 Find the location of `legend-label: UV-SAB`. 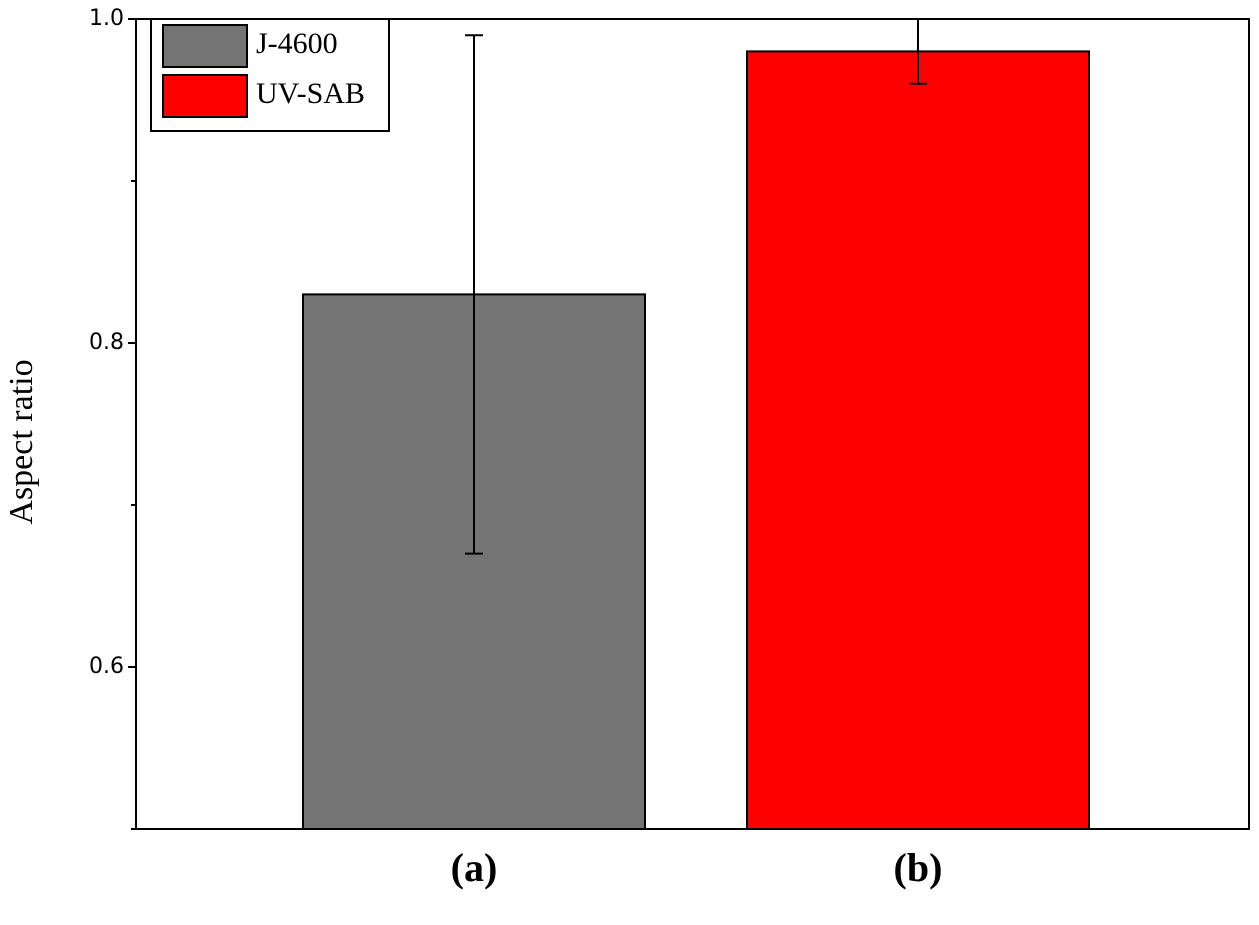

legend-label: UV-SAB is located at coordinates (310, 93).